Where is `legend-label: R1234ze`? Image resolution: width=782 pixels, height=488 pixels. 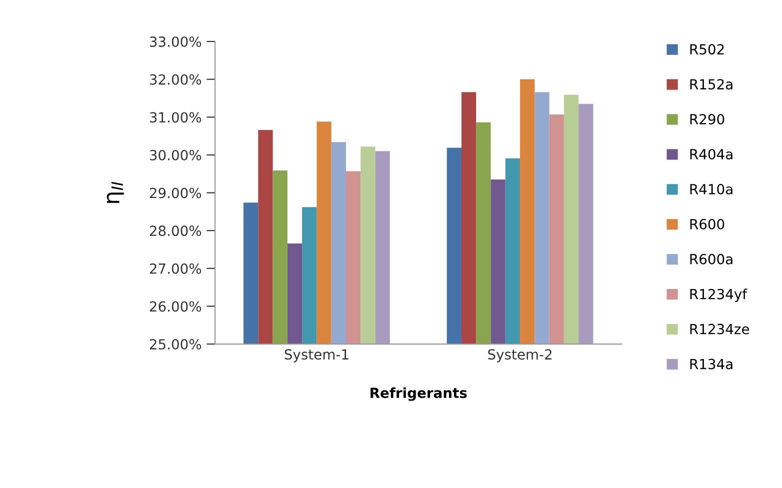
legend-label: R1234ze is located at coordinates (720, 329).